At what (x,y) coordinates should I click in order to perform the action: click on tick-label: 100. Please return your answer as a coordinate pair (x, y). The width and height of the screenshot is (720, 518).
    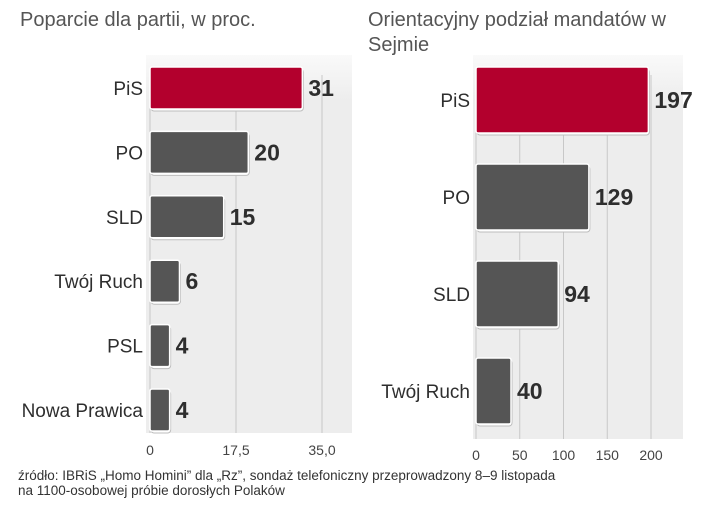
    Looking at the image, I should click on (564, 455).